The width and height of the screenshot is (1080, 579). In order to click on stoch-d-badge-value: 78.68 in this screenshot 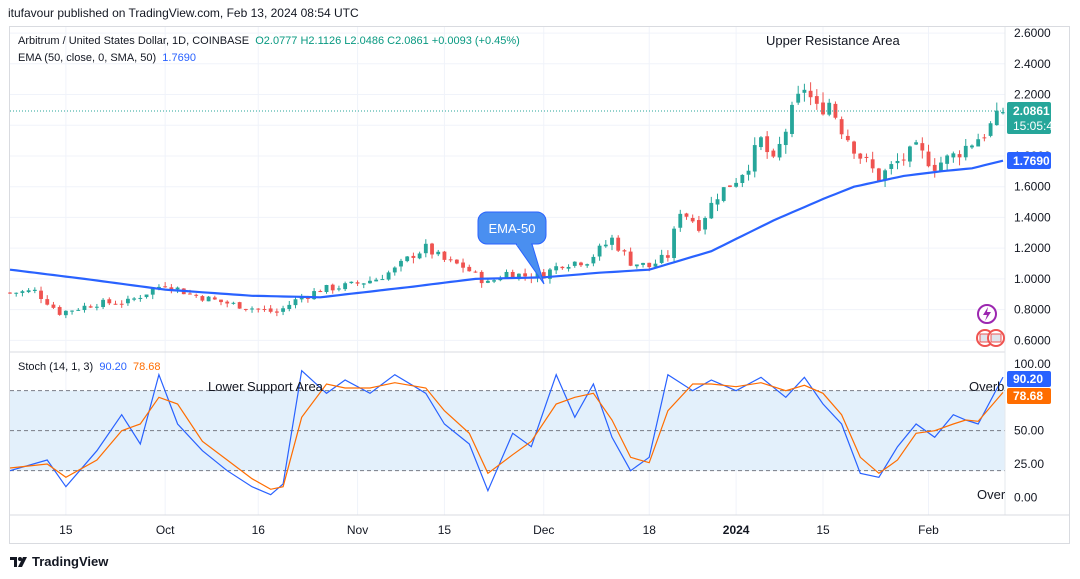, I will do `click(1028, 396)`.